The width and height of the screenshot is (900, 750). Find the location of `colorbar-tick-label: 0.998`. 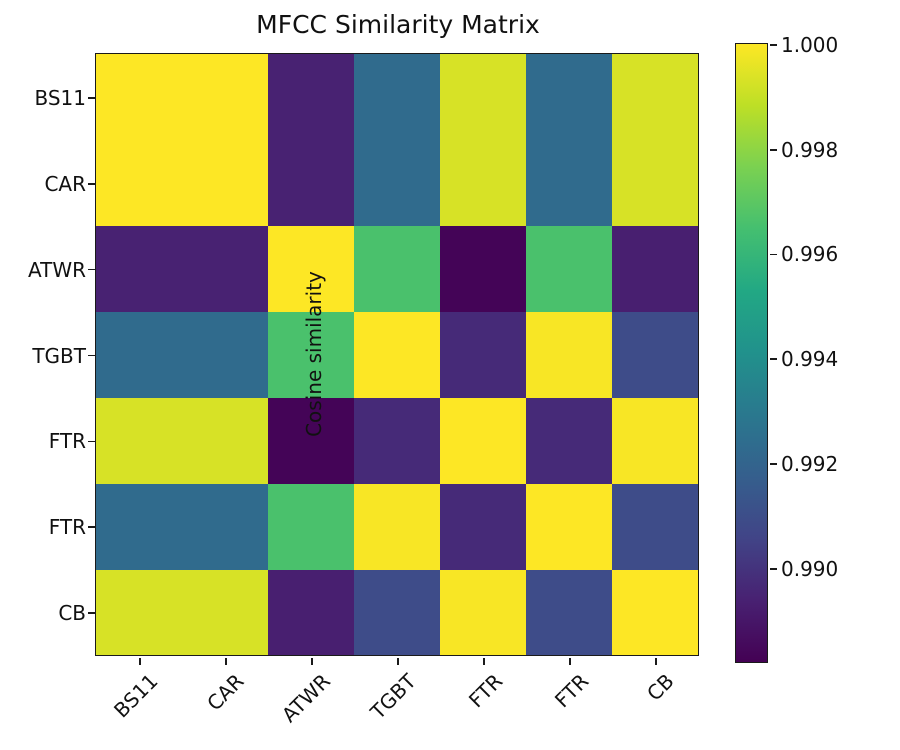

colorbar-tick-label: 0.998 is located at coordinates (810, 149).